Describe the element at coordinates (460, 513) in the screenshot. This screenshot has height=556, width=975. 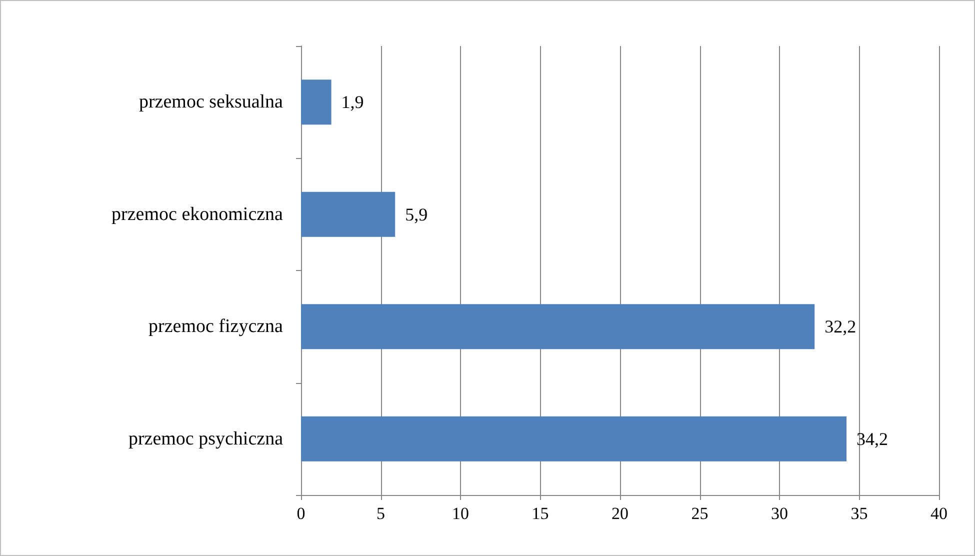
I see `x-tick-label: 10` at that location.